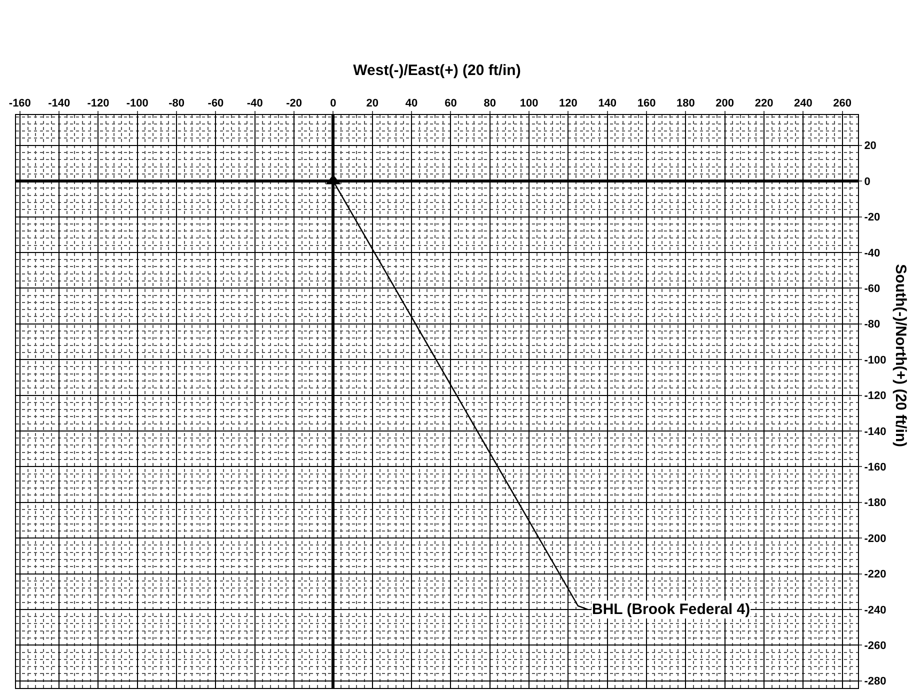  I want to click on y-tick-label: -260, so click(875, 646).